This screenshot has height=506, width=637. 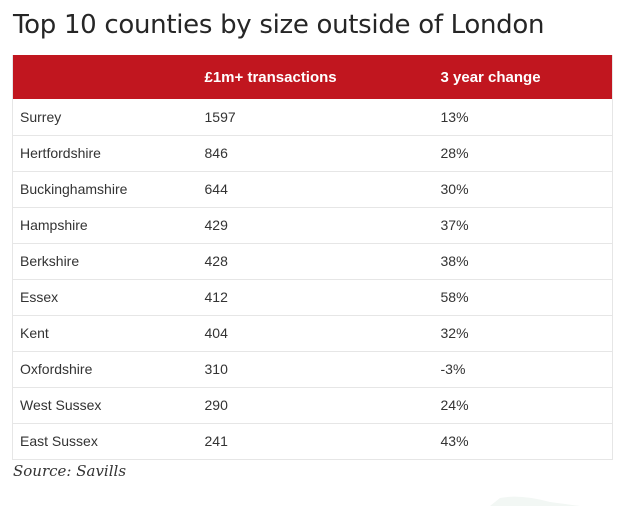 I want to click on table-row: East Sussex 241 43%, so click(x=312, y=441).